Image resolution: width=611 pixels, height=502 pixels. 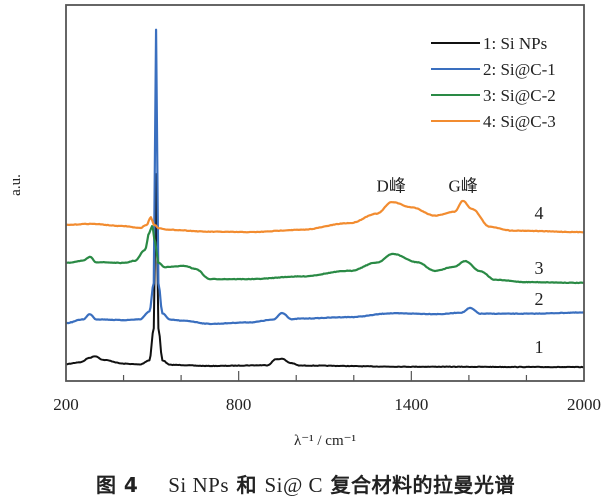 What do you see at coordinates (325, 376) in the screenshot?
I see `x-ticks` at bounding box center [325, 376].